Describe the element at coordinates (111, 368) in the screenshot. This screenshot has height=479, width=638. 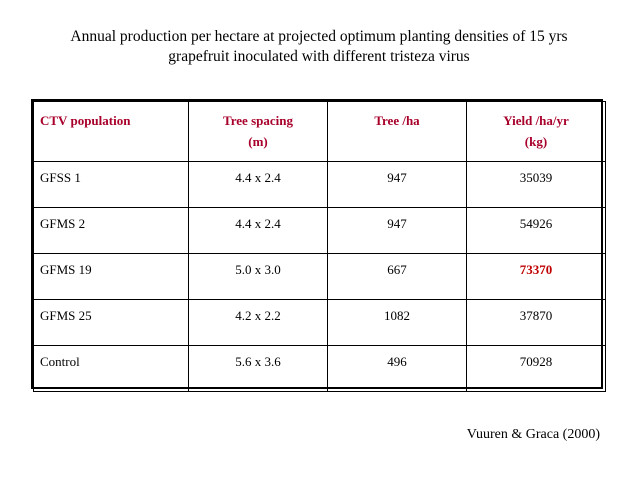
I see `cell-ctv-population: Control` at that location.